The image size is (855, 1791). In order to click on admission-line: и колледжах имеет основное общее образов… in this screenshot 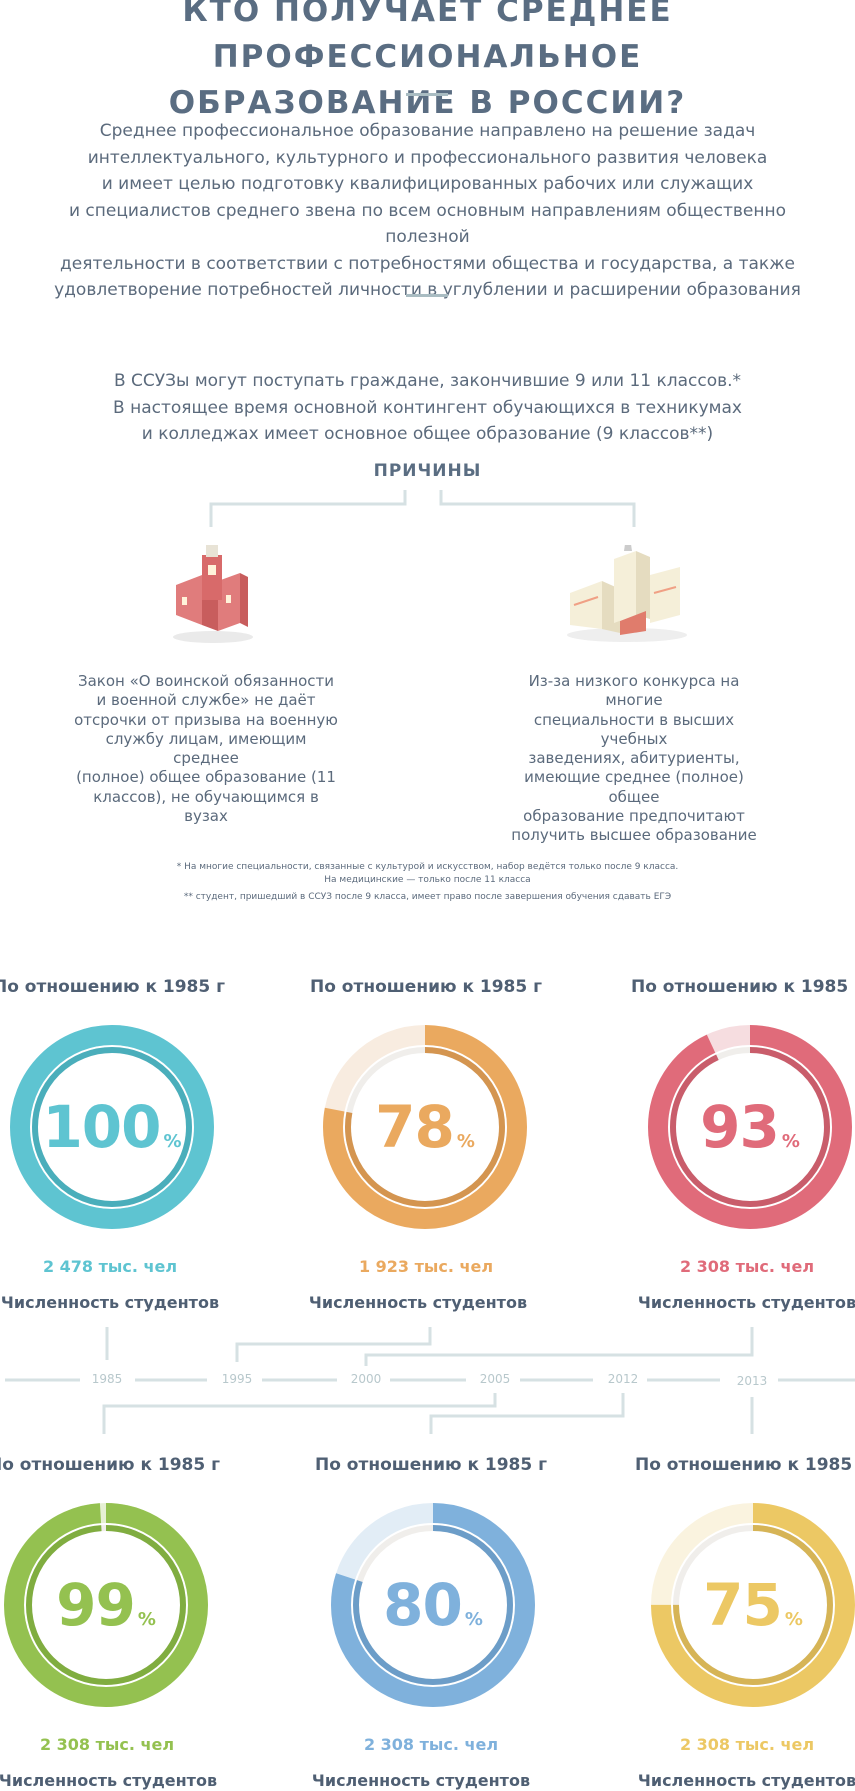, I will do `click(427, 434)`.